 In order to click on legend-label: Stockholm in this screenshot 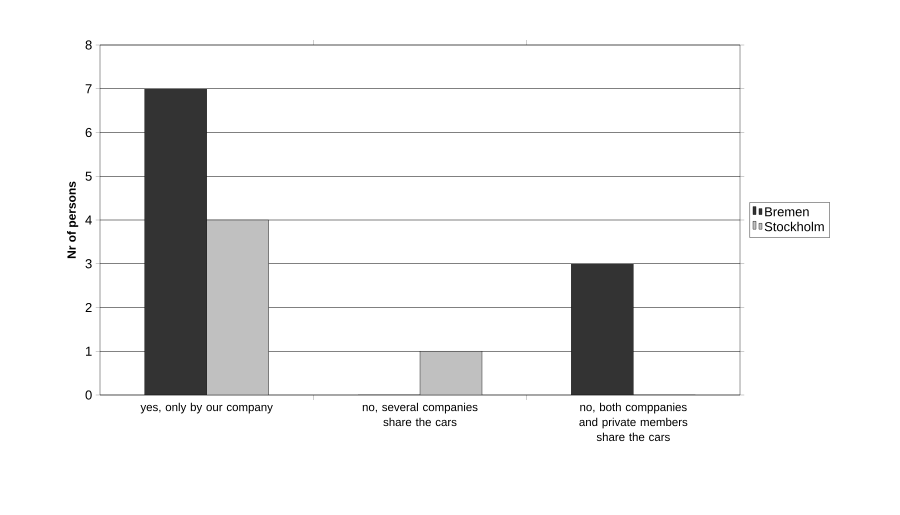, I will do `click(794, 227)`.